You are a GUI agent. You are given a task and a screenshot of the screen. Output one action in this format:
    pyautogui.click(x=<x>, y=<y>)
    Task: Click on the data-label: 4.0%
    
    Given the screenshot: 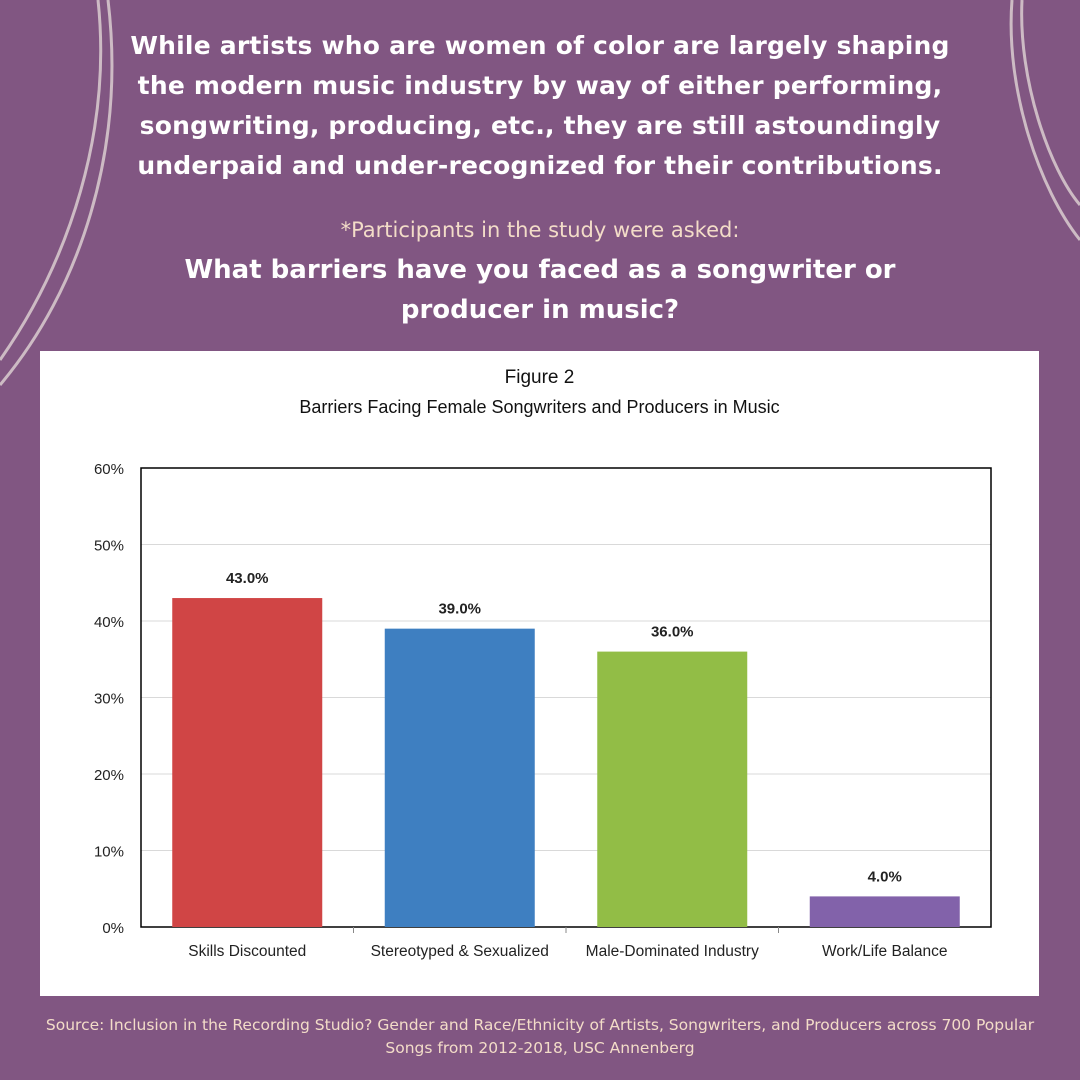 What is the action you would take?
    pyautogui.click(x=885, y=876)
    